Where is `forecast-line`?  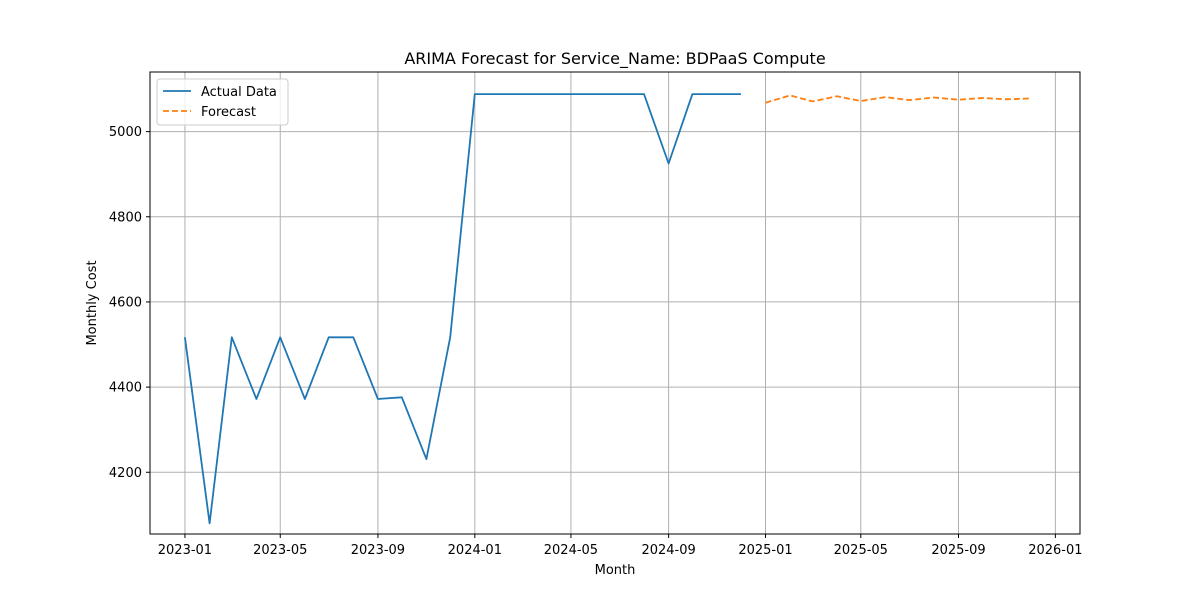
forecast-line is located at coordinates (898, 99).